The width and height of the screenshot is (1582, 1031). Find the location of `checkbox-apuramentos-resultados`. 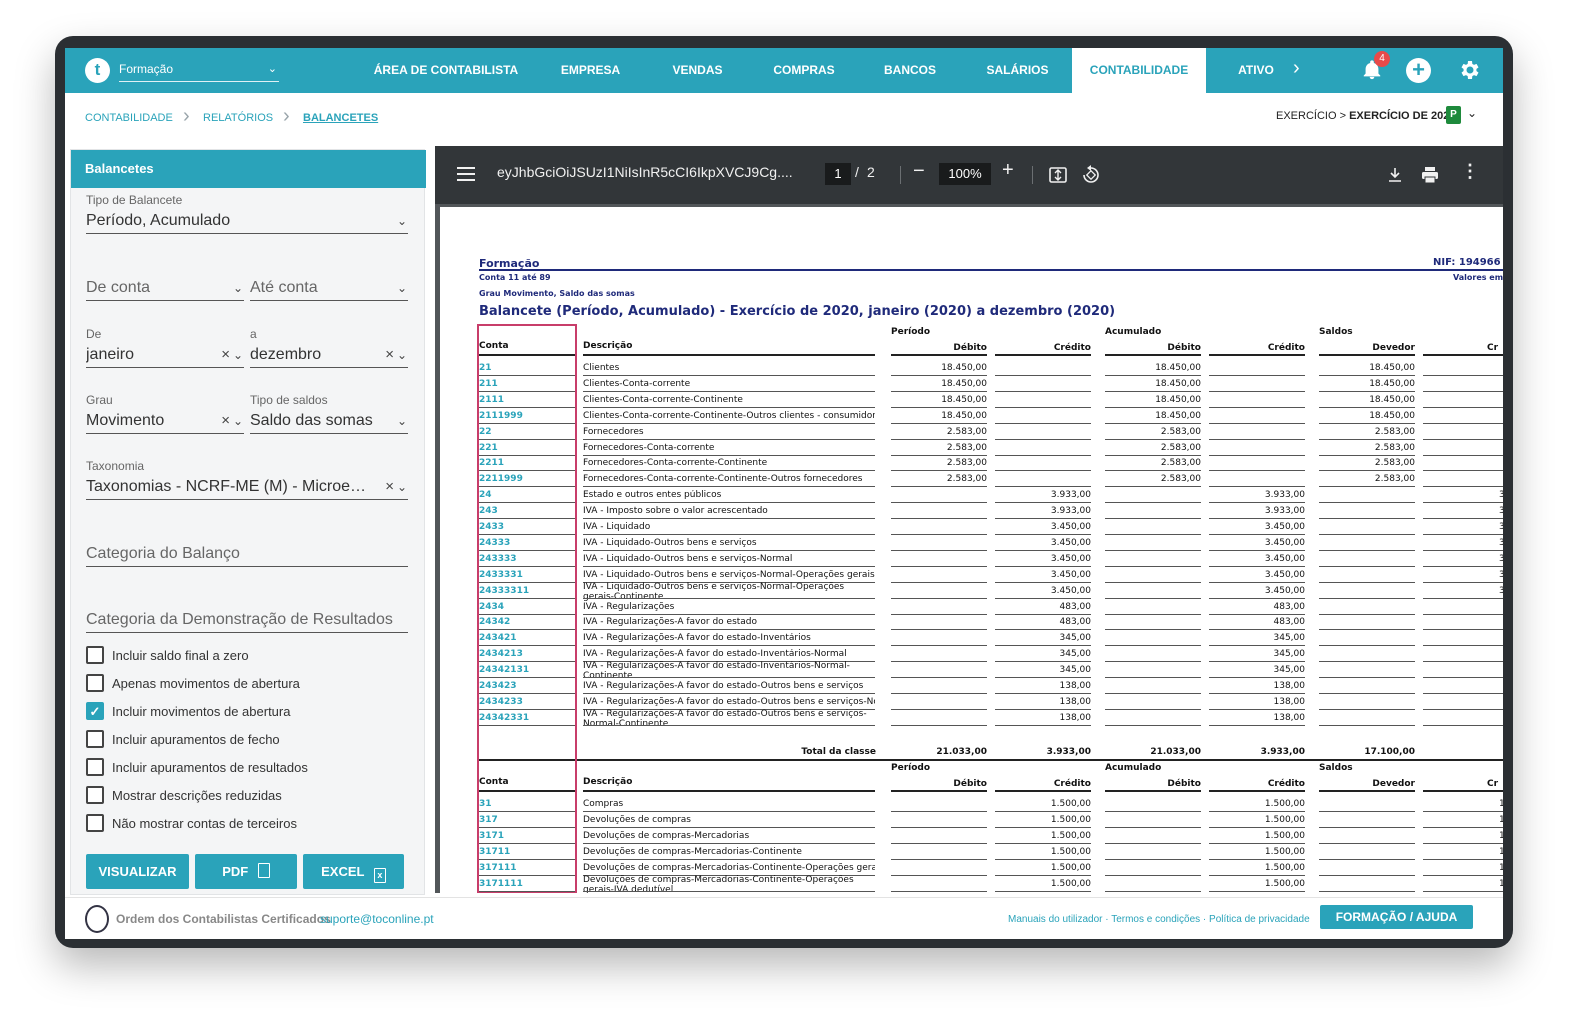

checkbox-apuramentos-resultados is located at coordinates (95, 767).